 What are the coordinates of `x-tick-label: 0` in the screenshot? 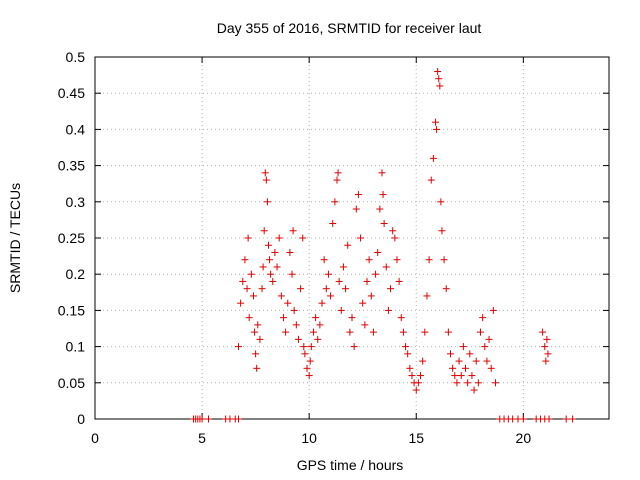 It's located at (95, 438).